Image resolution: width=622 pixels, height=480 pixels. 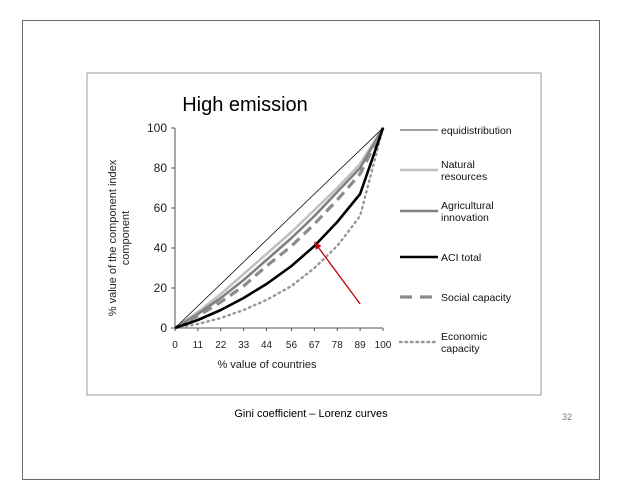 What do you see at coordinates (163, 328) in the screenshot?
I see `y-tick-label-0: 0` at bounding box center [163, 328].